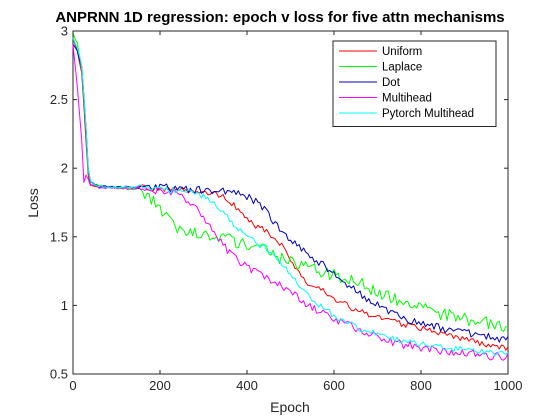  I want to click on x-tick-label: 200, so click(160, 385).